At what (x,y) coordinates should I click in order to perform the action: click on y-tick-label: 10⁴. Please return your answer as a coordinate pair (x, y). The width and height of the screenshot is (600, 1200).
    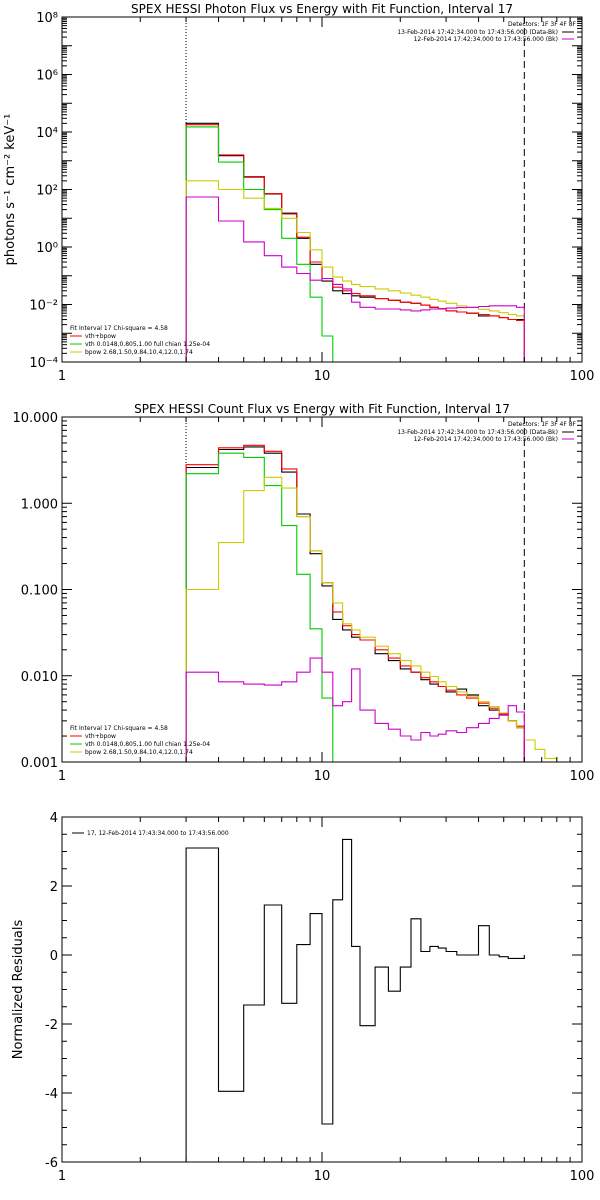
    Looking at the image, I should click on (47, 133).